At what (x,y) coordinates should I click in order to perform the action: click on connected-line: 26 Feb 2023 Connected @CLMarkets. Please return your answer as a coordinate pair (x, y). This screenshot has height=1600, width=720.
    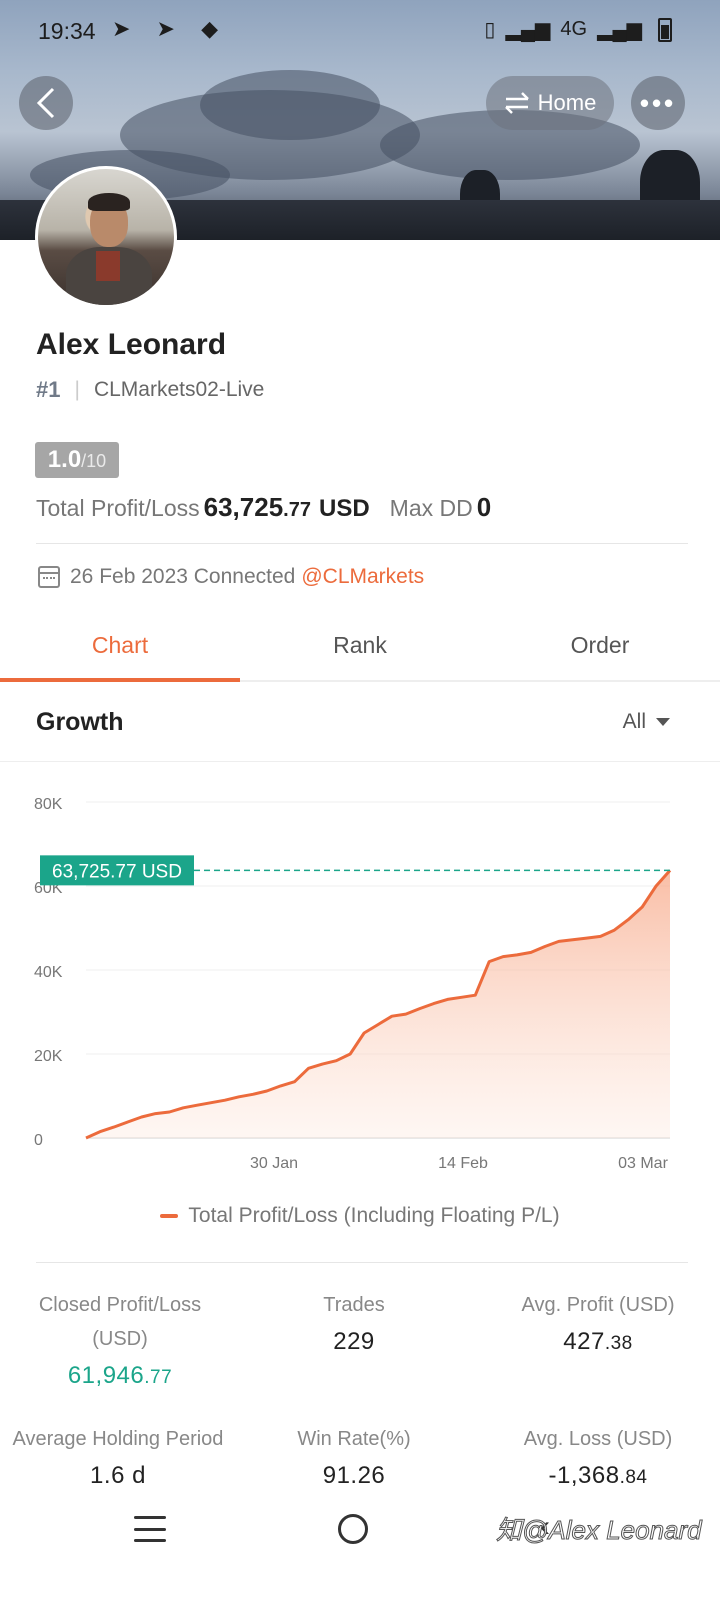
    Looking at the image, I should click on (231, 577).